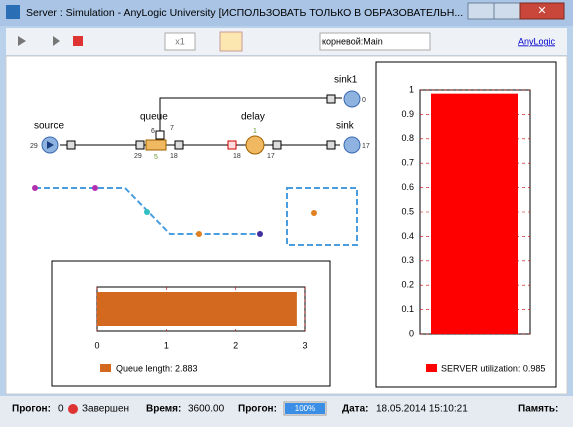 This screenshot has width=573, height=427. What do you see at coordinates (286, 41) in the screenshot?
I see `toolbar` at bounding box center [286, 41].